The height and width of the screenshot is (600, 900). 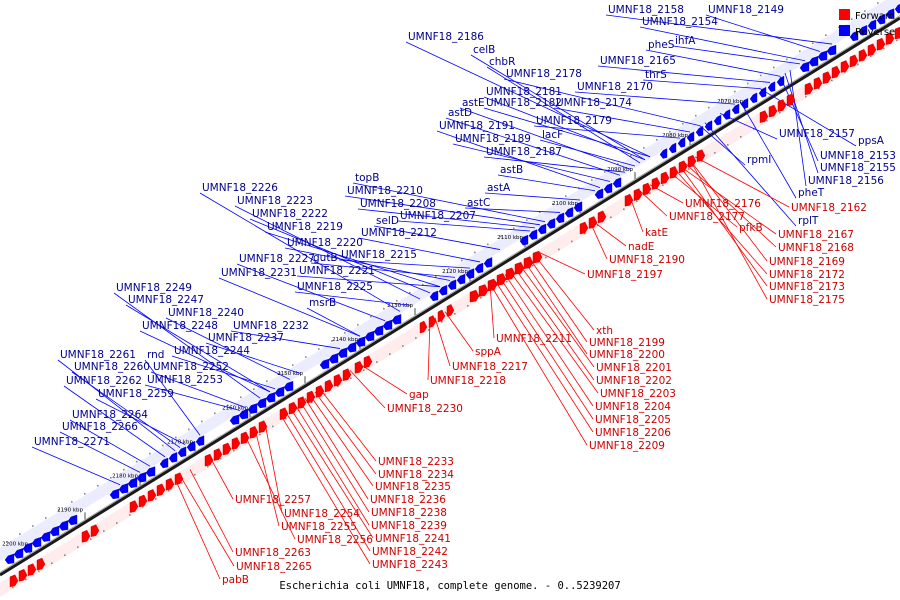 What do you see at coordinates (335, 287) in the screenshot?
I see `gene-label: UMNF18_2225` at bounding box center [335, 287].